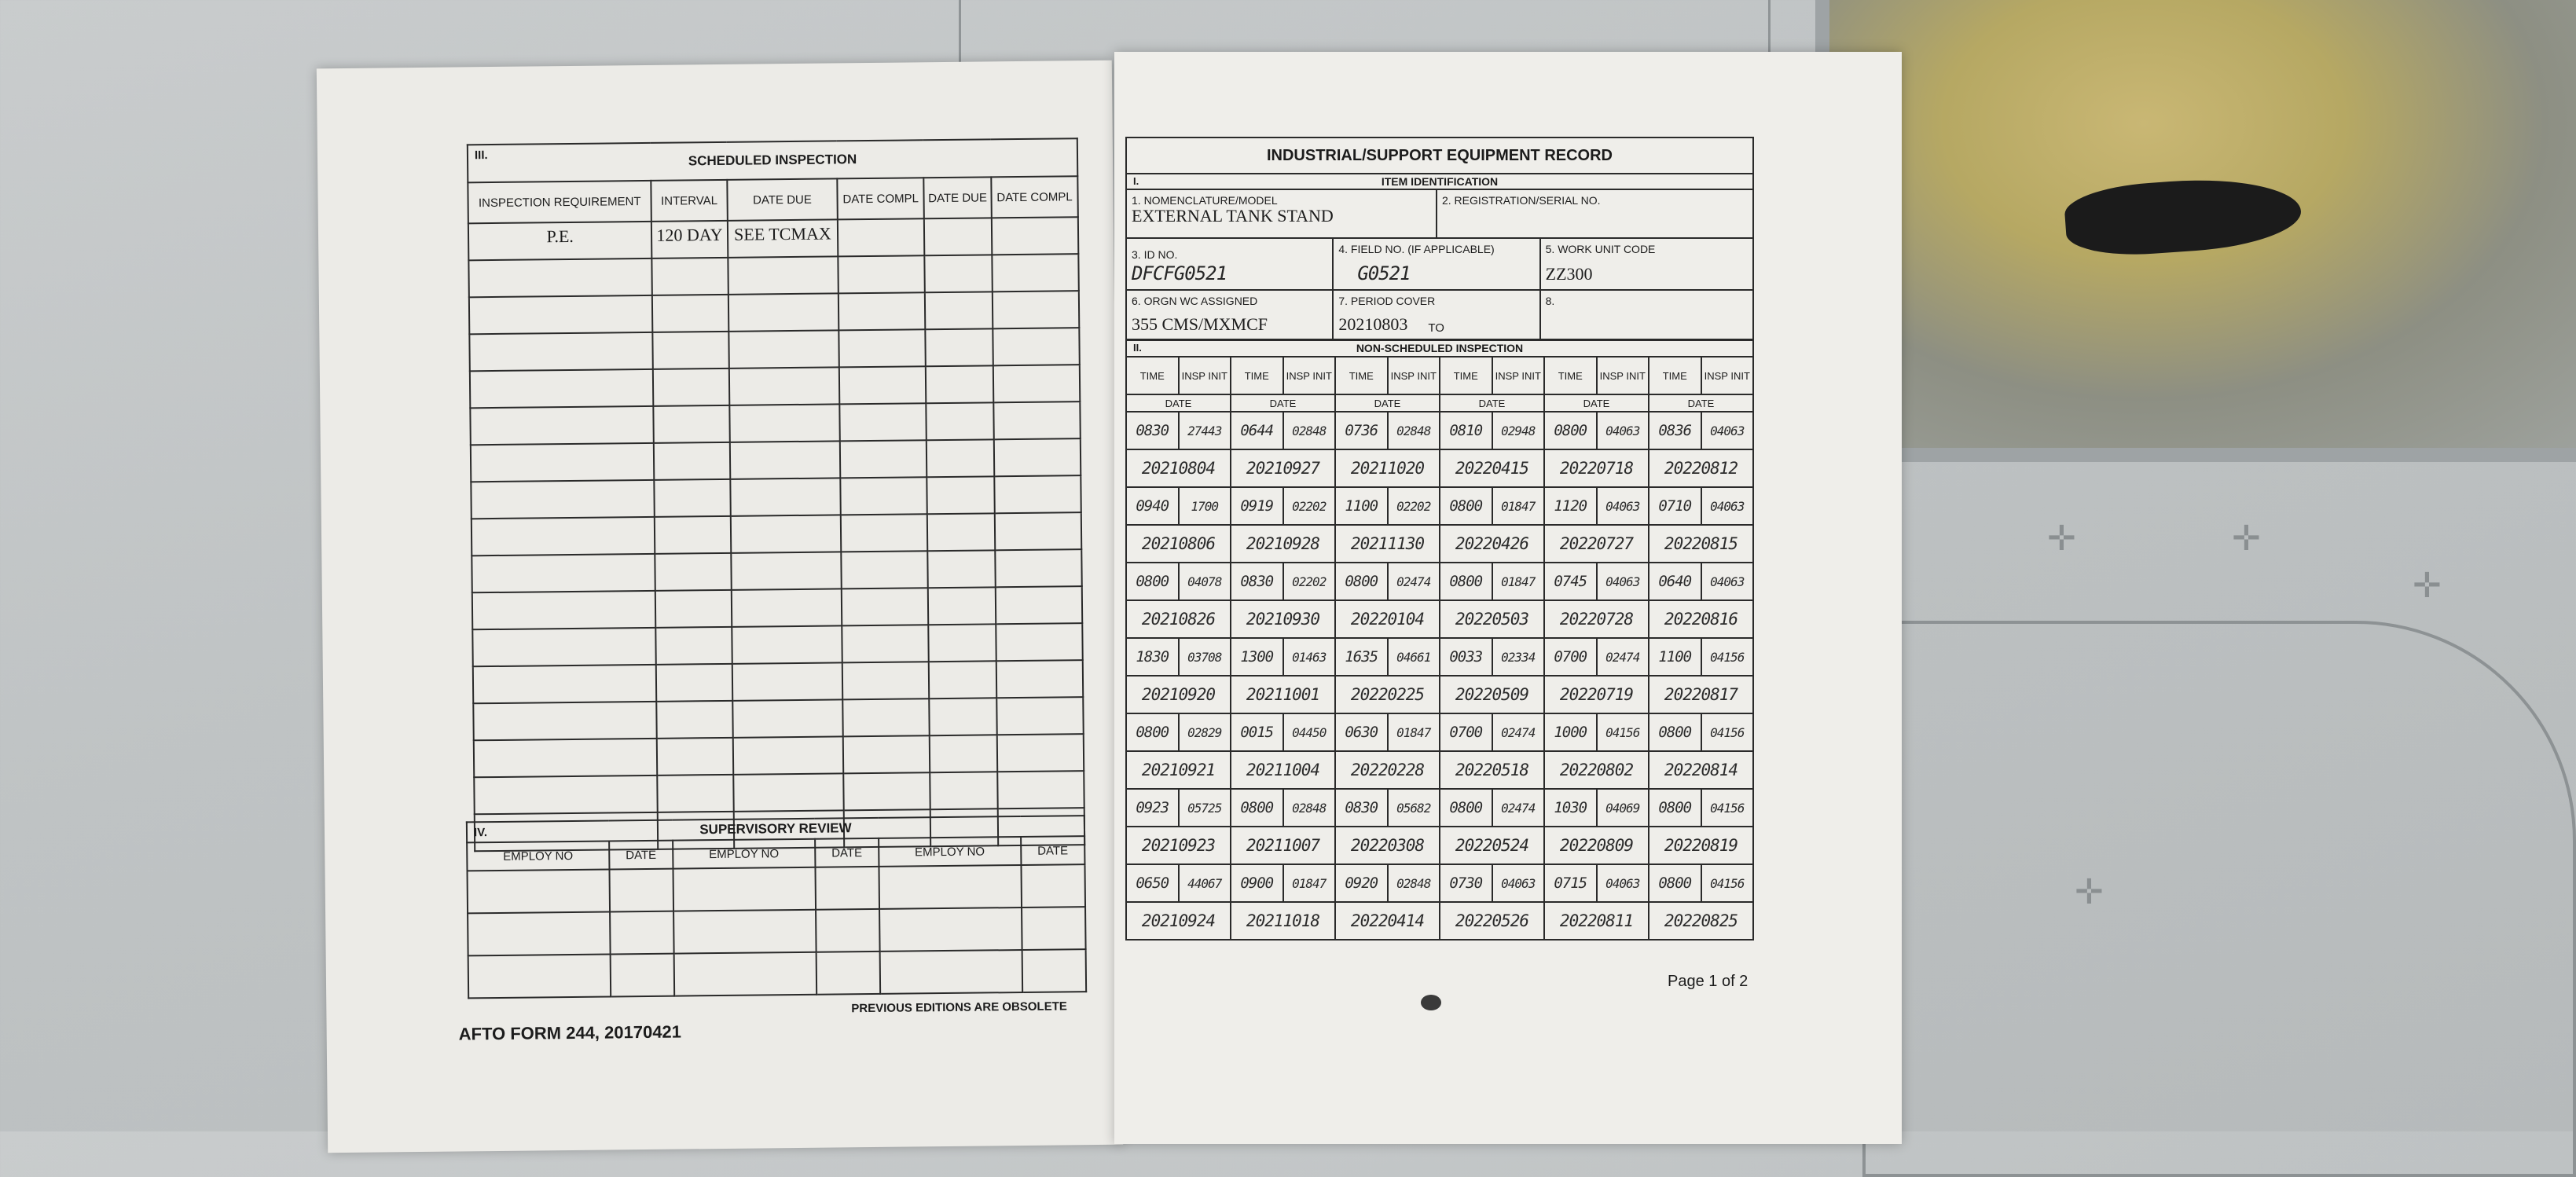  Describe the element at coordinates (1727, 807) in the screenshot. I see `insp-init-cell: 04156` at that location.